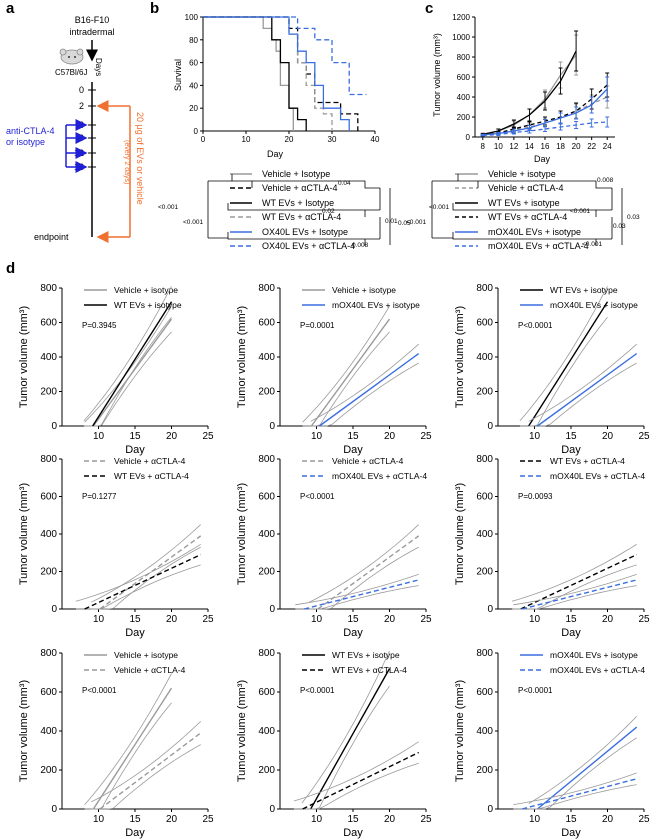 This screenshot has height=840, width=668. Describe the element at coordinates (193, 40) in the screenshot. I see `survival-y-tick-label: 80` at that location.